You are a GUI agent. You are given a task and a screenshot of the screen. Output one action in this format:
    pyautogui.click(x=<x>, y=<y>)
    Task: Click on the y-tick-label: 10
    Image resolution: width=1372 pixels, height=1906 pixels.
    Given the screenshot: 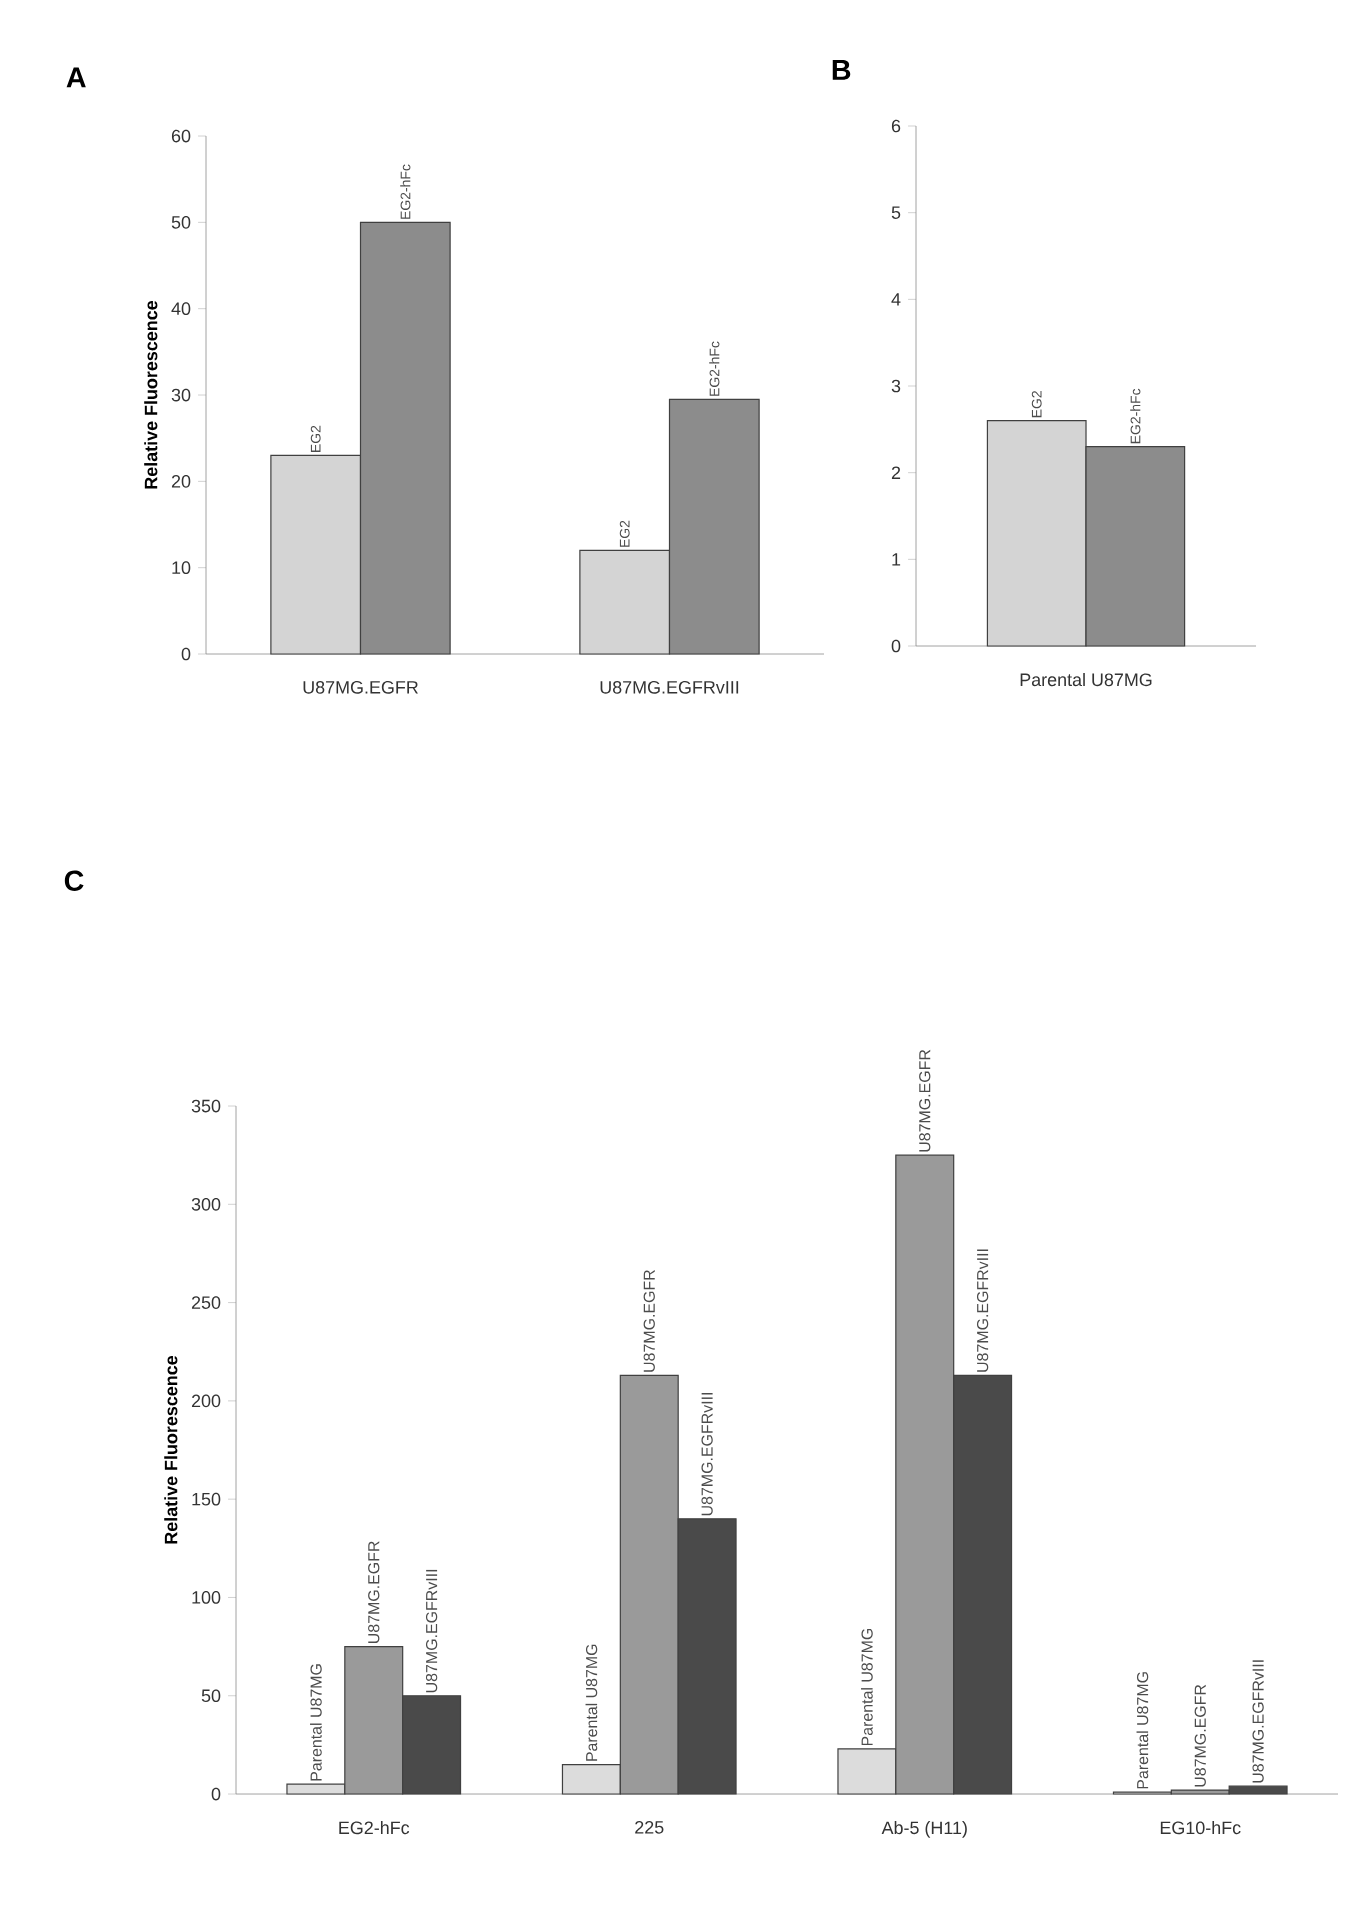 What is the action you would take?
    pyautogui.click(x=181, y=568)
    